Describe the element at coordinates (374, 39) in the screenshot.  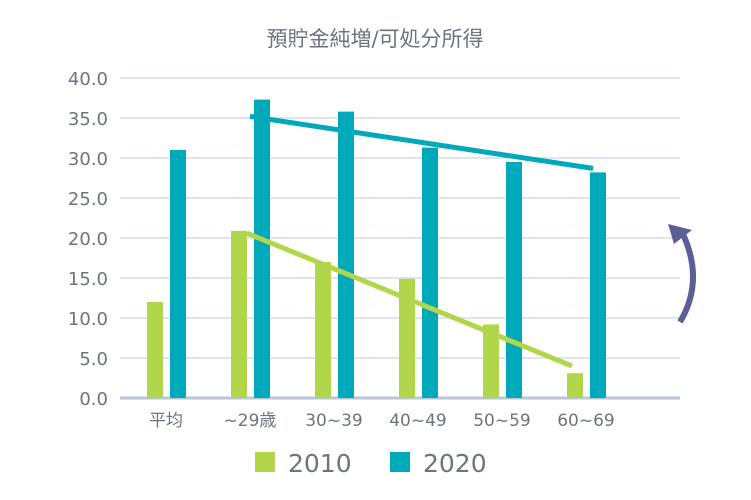
I see `chart-title: 預貯金純増/可処分所得` at that location.